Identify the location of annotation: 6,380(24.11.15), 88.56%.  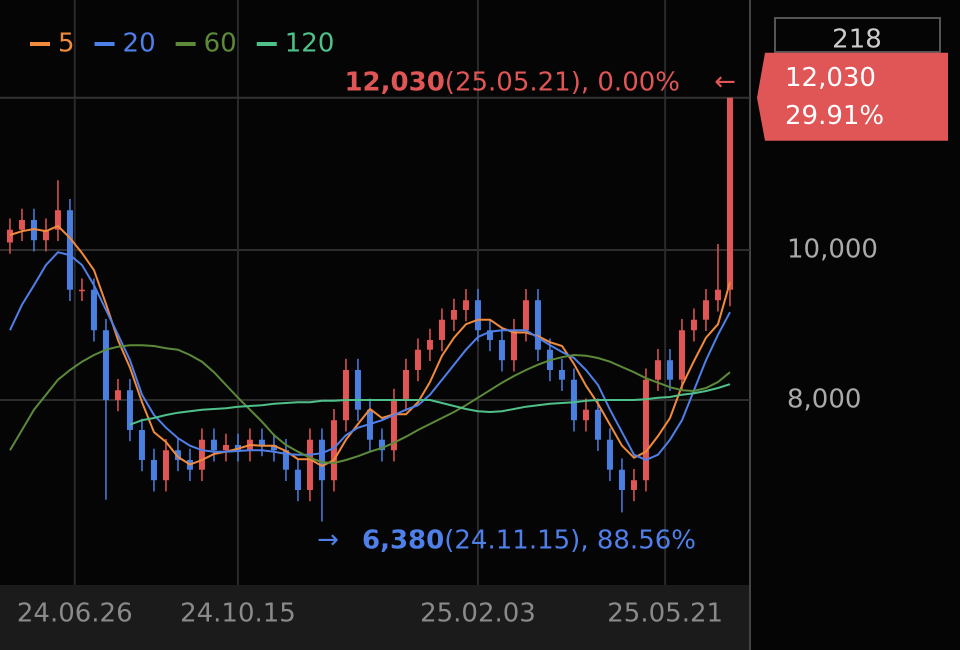
(529, 540).